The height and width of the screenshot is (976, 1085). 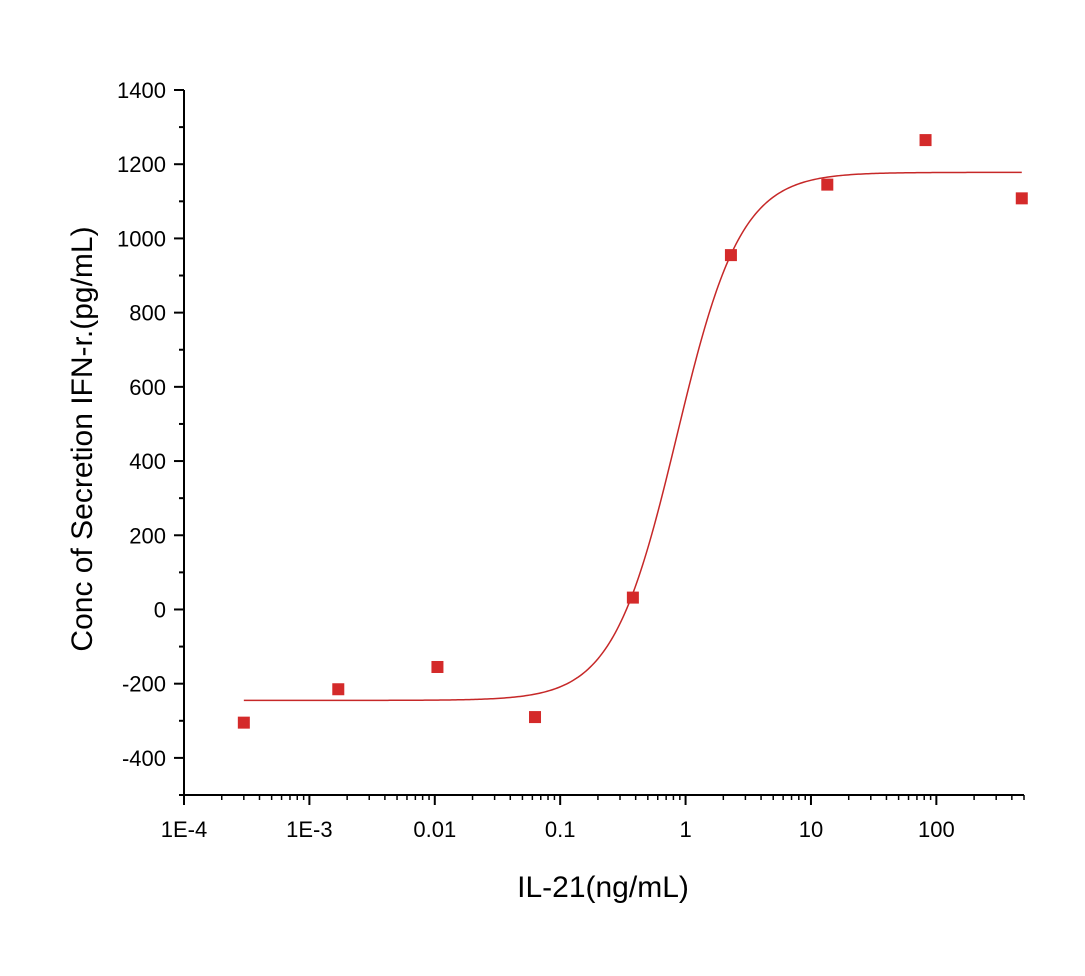 I want to click on x-tick-label: 1E-4, so click(x=184, y=829).